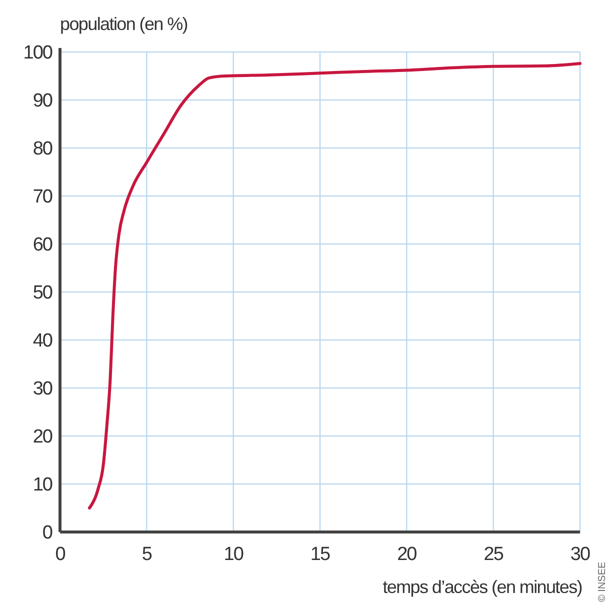 The width and height of the screenshot is (611, 608). Describe the element at coordinates (42, 389) in the screenshot. I see `y-tick-label: 30` at that location.